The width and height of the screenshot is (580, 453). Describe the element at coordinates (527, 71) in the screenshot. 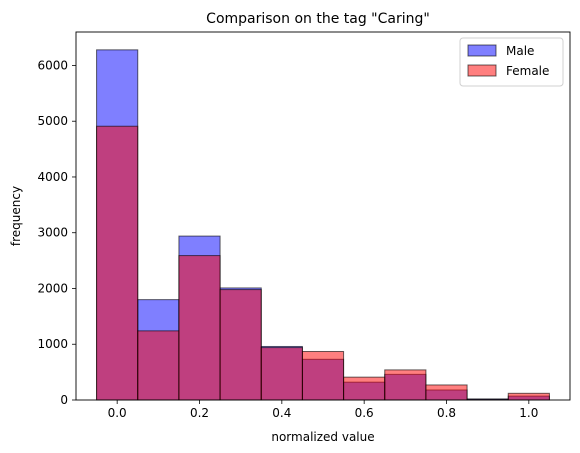

I see `legend-label-female: Female` at that location.